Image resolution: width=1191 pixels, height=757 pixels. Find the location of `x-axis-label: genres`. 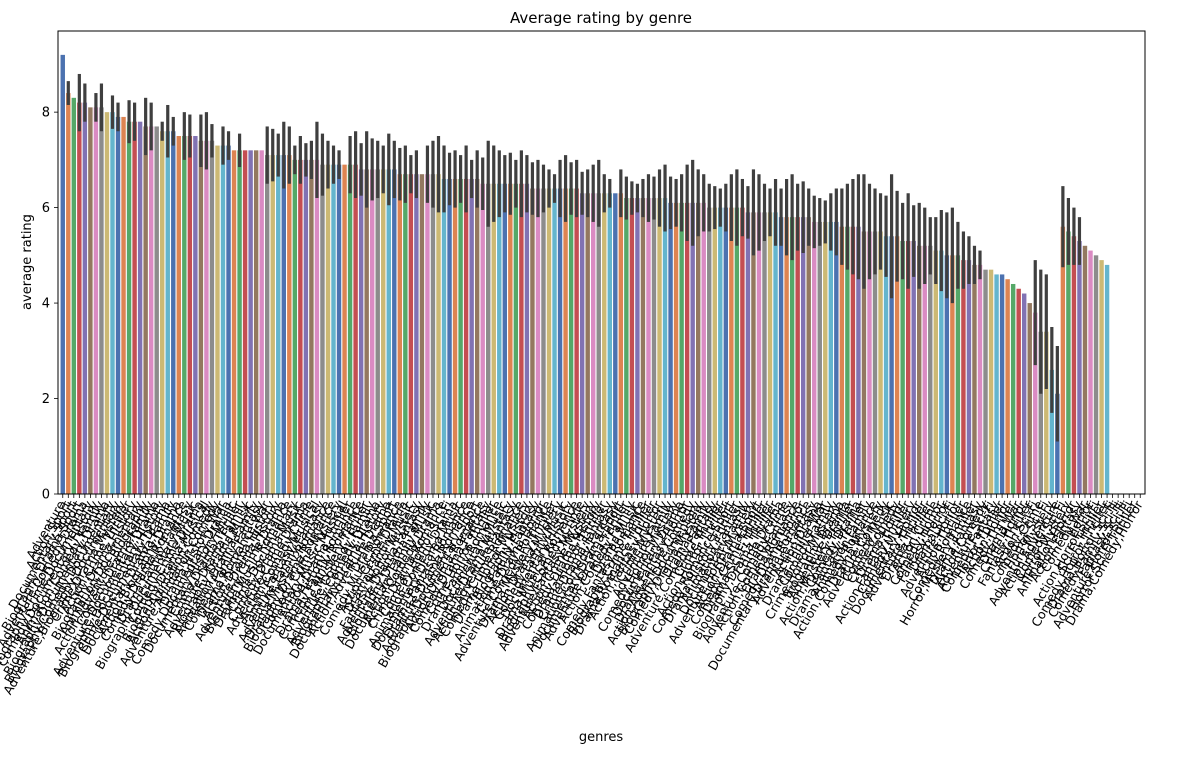

x-axis-label: genres is located at coordinates (601, 737).